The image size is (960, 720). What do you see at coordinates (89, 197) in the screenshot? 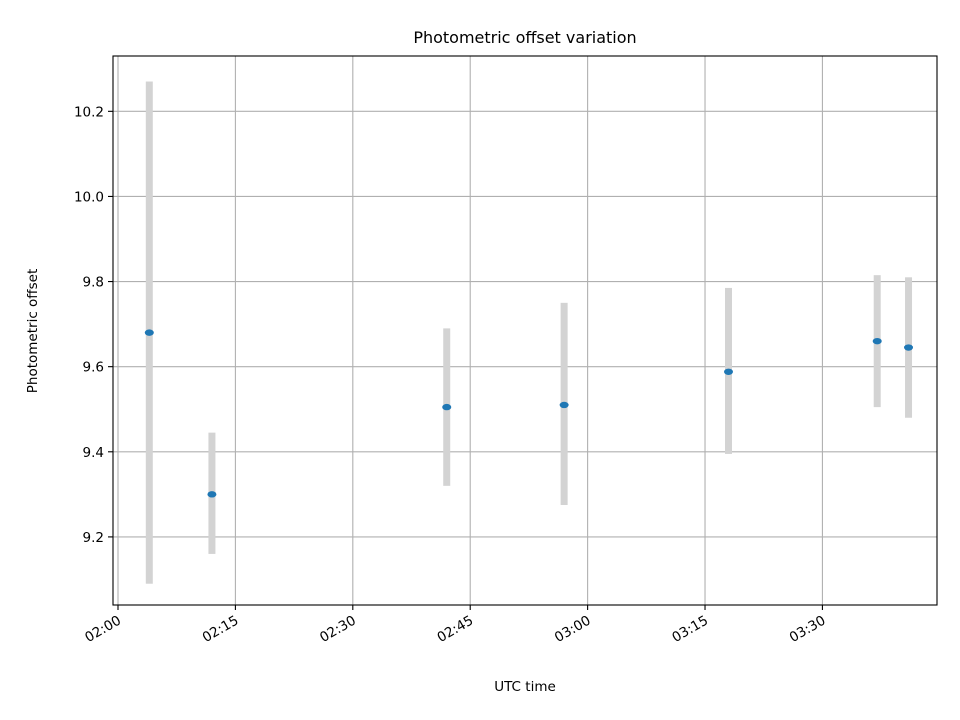
I see `y-tick-label: 10.0` at bounding box center [89, 197].